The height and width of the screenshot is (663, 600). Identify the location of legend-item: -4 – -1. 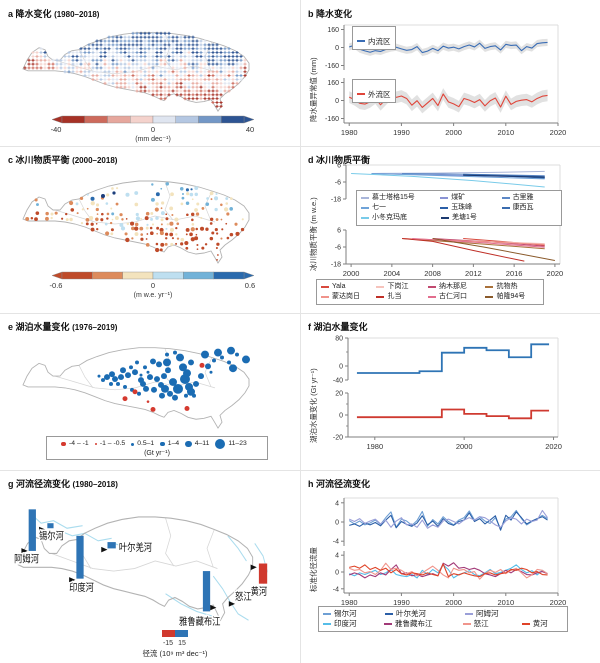
(75, 444).